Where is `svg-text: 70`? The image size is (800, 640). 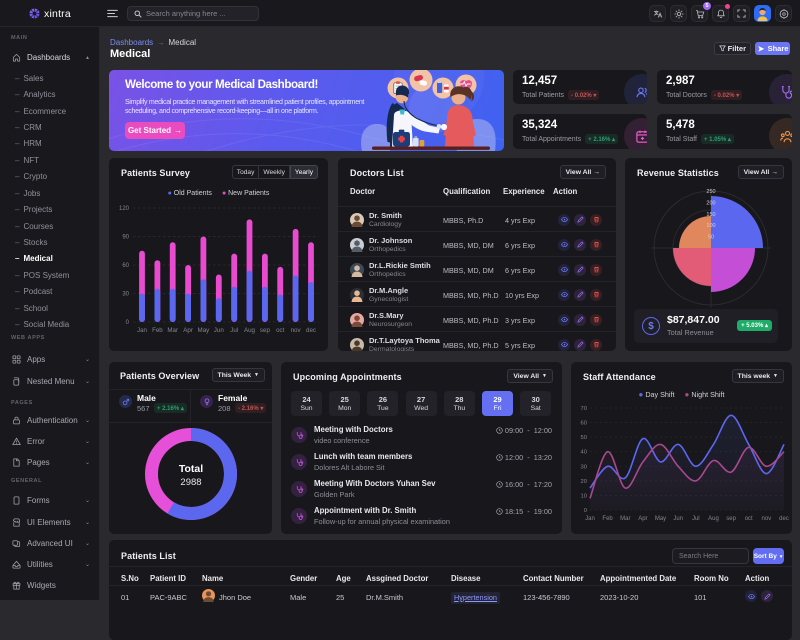 svg-text: 70 is located at coordinates (584, 409).